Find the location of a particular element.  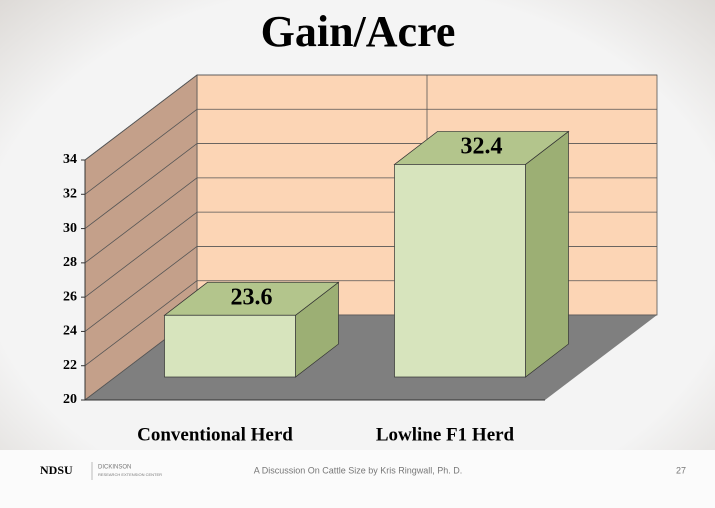

y-tick-label: 20 is located at coordinates (70, 399).